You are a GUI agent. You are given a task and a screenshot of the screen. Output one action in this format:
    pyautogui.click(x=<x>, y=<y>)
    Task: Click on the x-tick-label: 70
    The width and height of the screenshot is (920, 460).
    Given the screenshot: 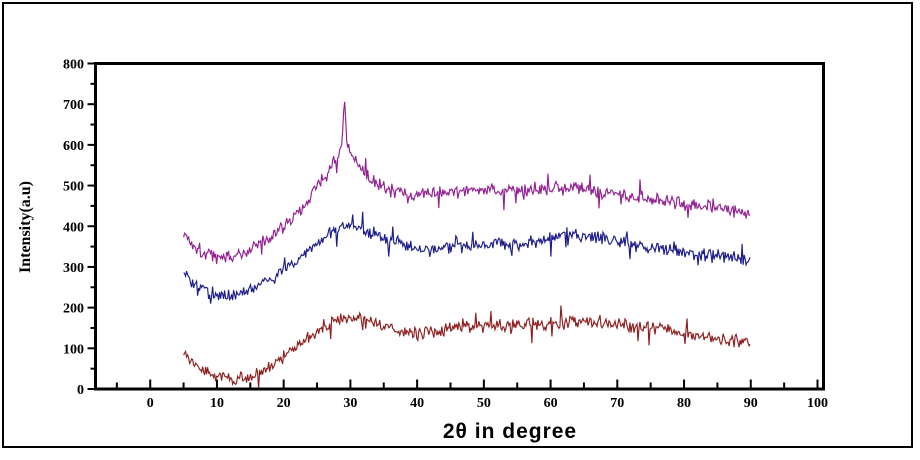 What is the action you would take?
    pyautogui.click(x=617, y=403)
    